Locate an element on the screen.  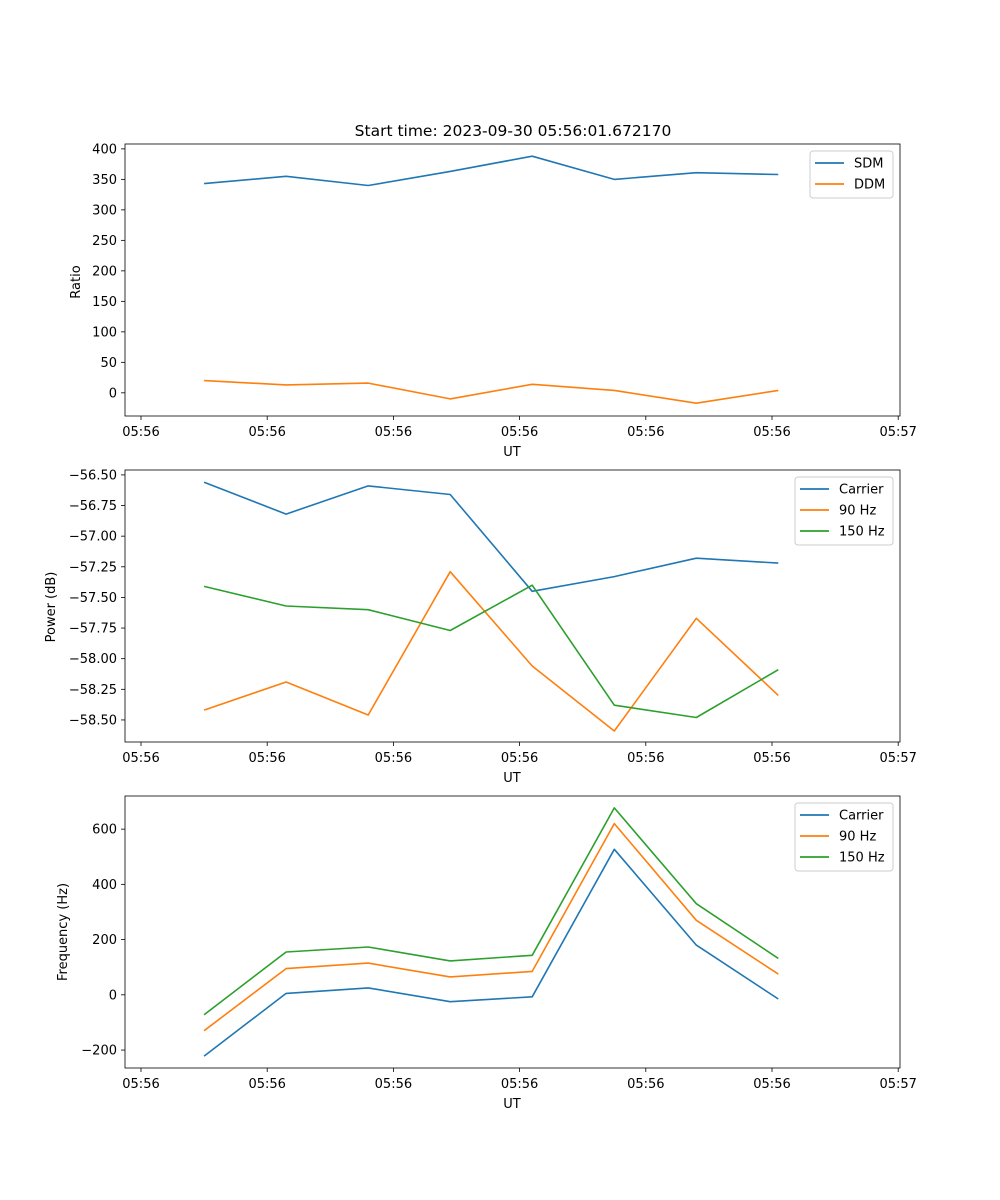
y-tick-label: −56.50 is located at coordinates (93, 475).